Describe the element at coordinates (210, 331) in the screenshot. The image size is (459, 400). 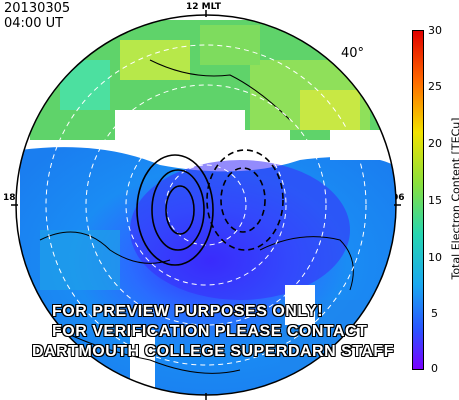
I see `watermark-line-2: FOR VERIFICATION PLEASE CONTACT` at that location.